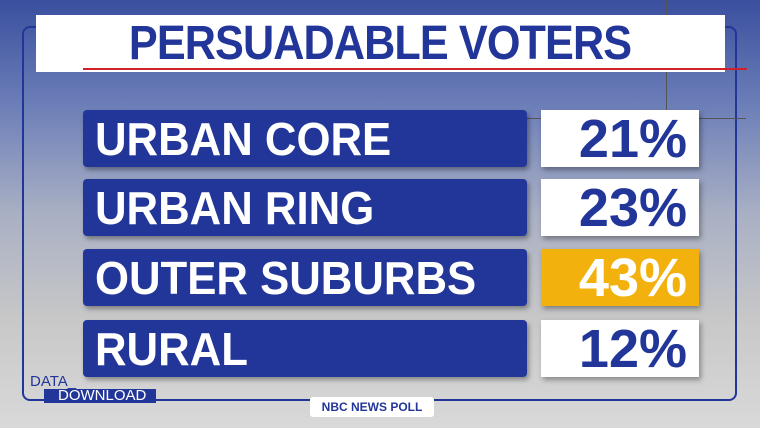 This screenshot has width=760, height=428. I want to click on row-value-highlighted: 43%, so click(620, 278).